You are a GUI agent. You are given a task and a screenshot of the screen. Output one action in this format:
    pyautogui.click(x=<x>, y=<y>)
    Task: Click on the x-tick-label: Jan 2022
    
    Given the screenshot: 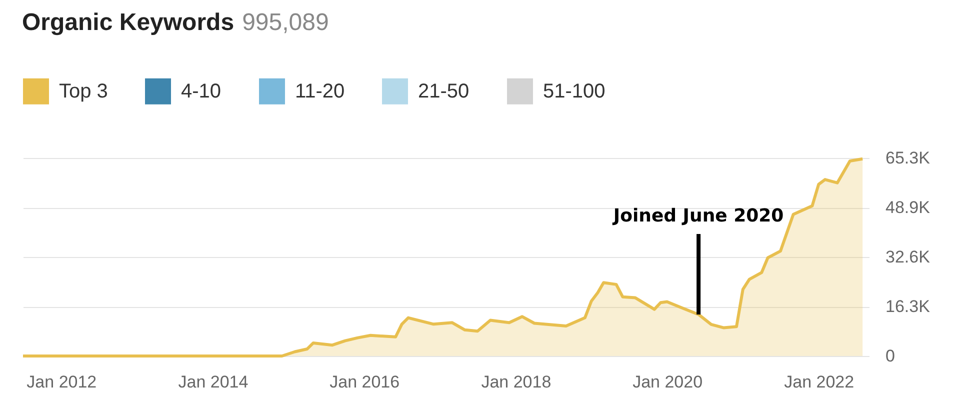 What is the action you would take?
    pyautogui.click(x=819, y=382)
    